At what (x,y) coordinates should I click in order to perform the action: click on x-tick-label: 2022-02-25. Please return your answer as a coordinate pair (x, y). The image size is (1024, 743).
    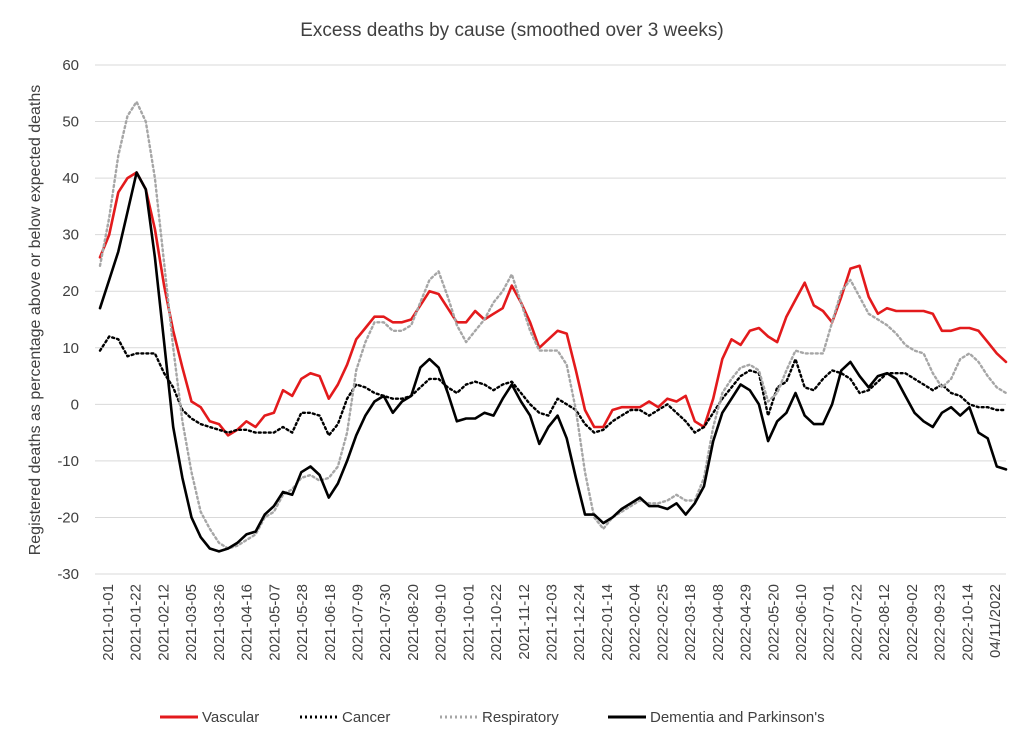
    Looking at the image, I should click on (662, 622).